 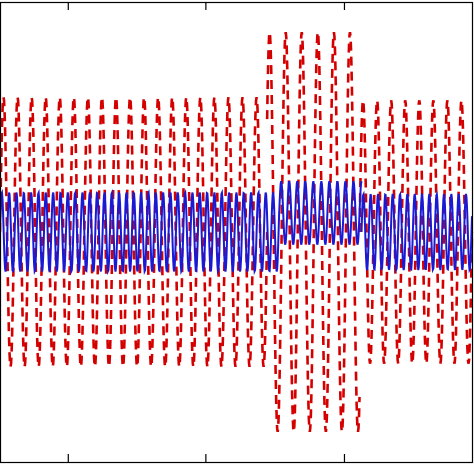 What do you see at coordinates (140, 232) in the screenshot?
I see `series-2-segment-1-line` at bounding box center [140, 232].